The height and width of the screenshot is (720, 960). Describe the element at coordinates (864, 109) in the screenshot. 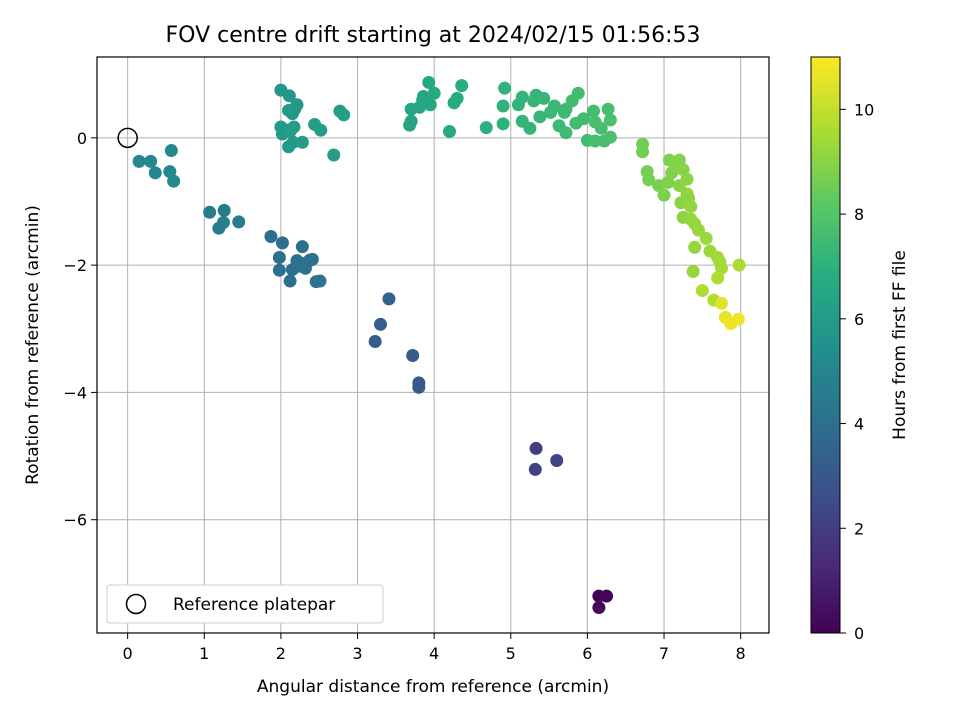

I see `colorbar-tick-label: 10` at that location.